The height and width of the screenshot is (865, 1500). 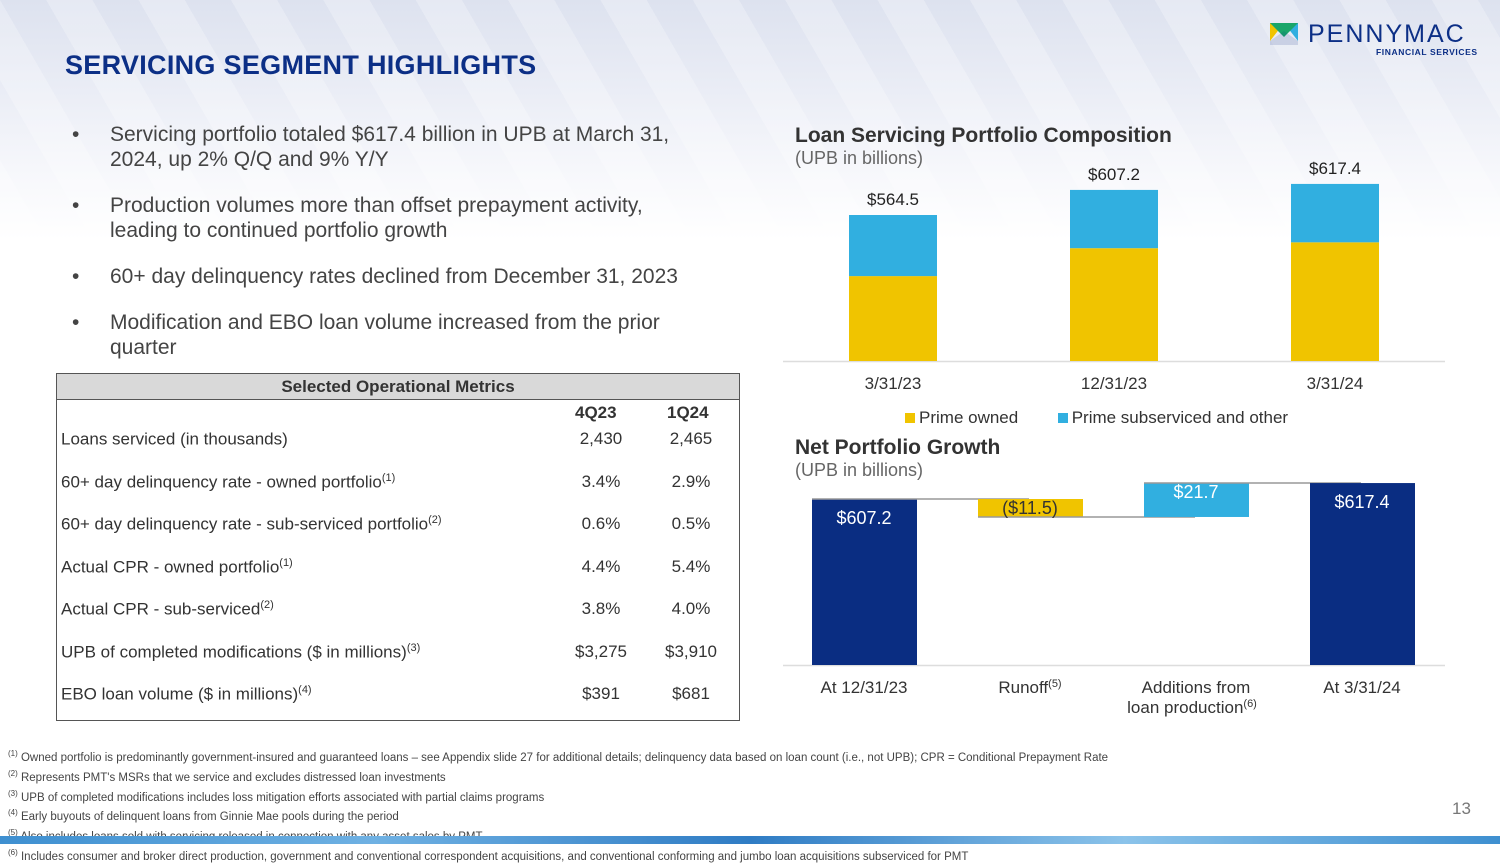 I want to click on value-4q23: 3.8%, so click(x=601, y=608).